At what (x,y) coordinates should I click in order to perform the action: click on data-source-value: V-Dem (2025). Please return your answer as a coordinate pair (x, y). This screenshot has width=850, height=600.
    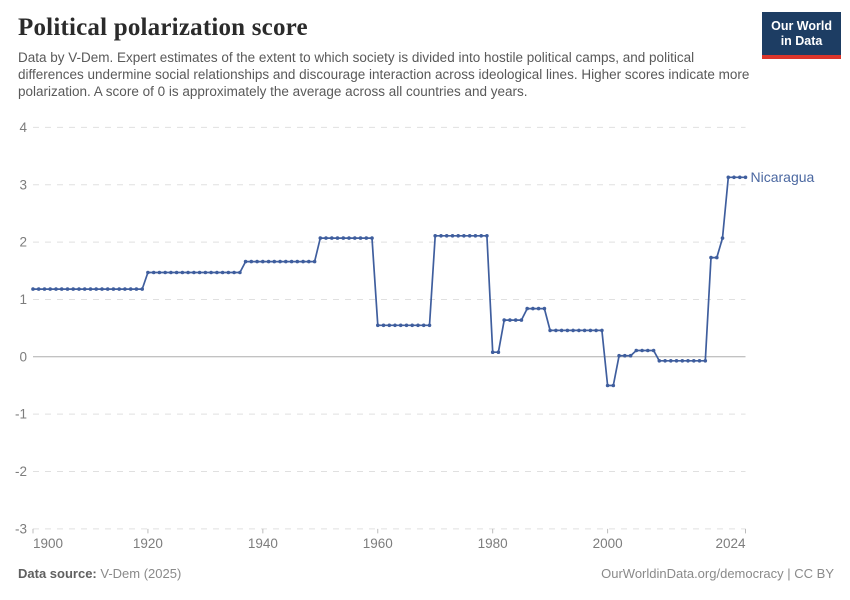
    Looking at the image, I should click on (141, 573).